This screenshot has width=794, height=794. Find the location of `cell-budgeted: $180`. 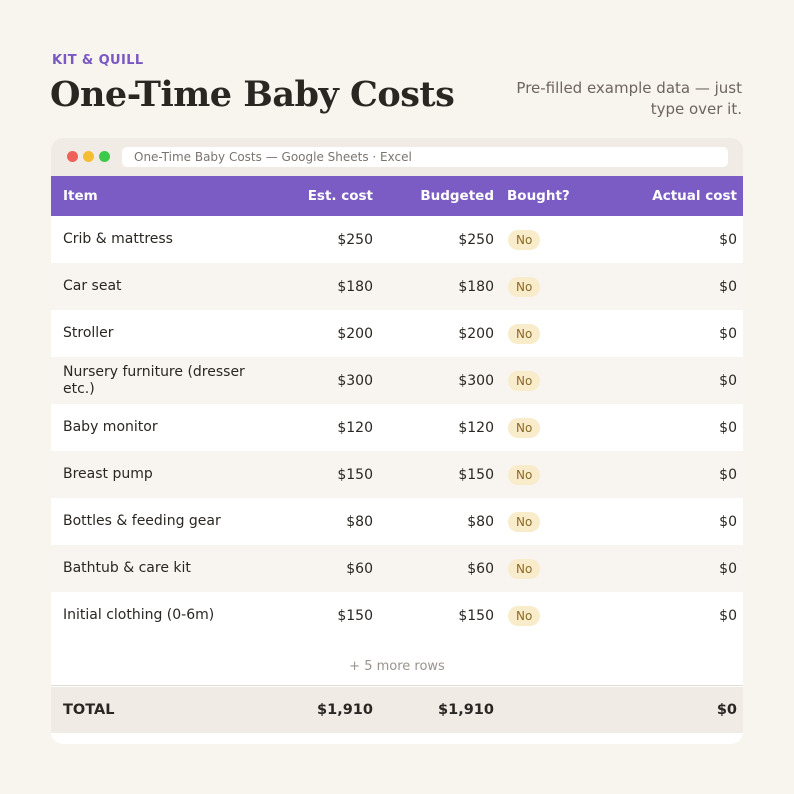

cell-budgeted: $180 is located at coordinates (476, 286).